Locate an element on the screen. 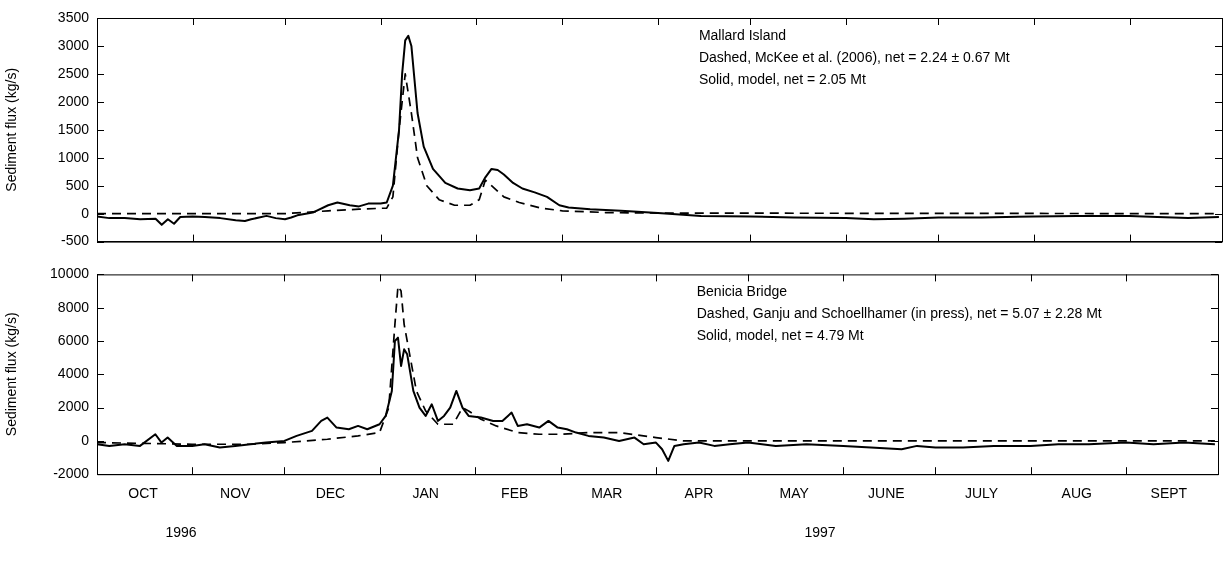  y-tick-label: 3500 is located at coordinates (73, 16).